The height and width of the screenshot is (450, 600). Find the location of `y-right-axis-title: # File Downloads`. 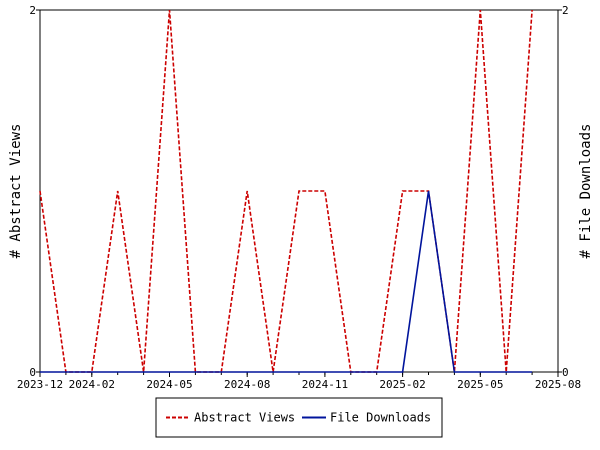

y-right-axis-title: # File Downloads is located at coordinates (586, 191).